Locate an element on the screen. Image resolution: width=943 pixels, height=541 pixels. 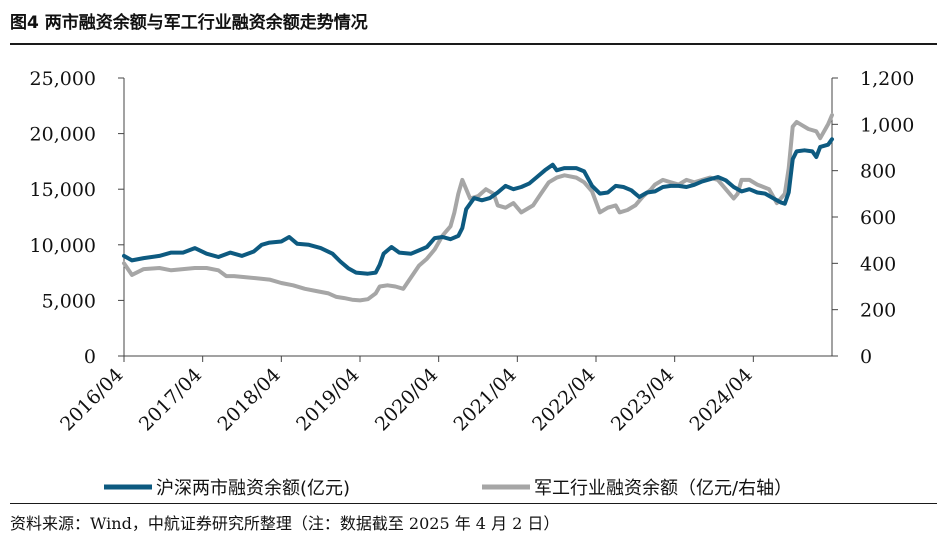
chart-legend: 沪深两市融资余额(亿元) 军工行业融资余额（亿元/右轴） is located at coordinates (448, 488).